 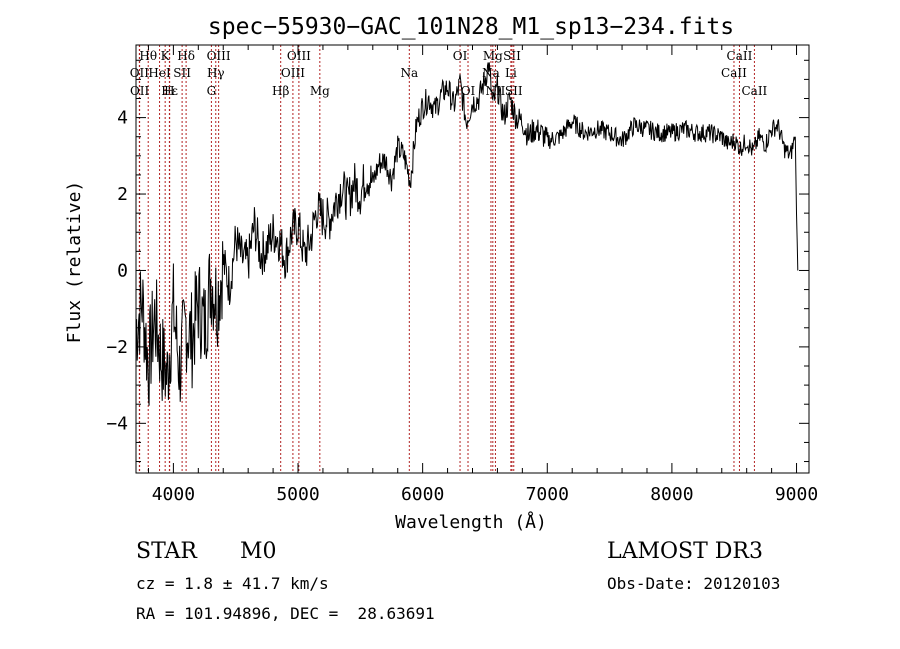 What do you see at coordinates (280, 91) in the screenshot?
I see `line-marker-label: Hβ` at bounding box center [280, 91].